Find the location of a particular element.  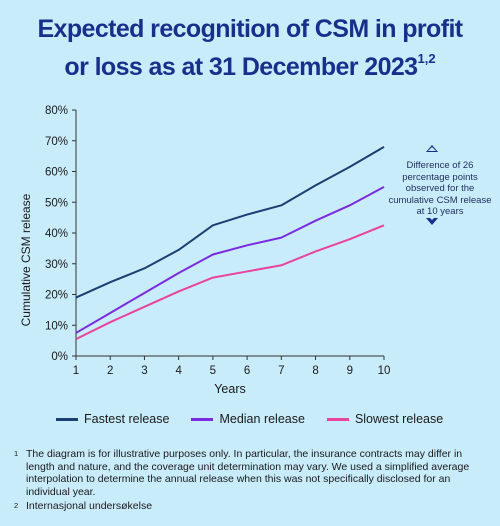

legend-swatch-median is located at coordinates (202, 419).